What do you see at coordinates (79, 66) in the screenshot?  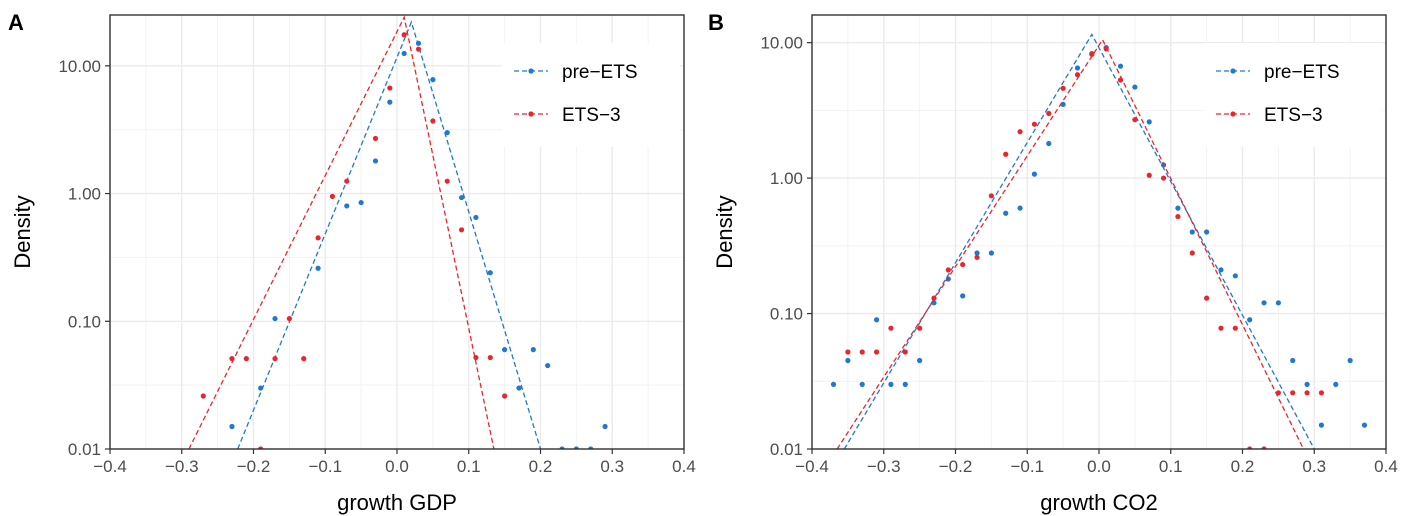 I see `panel-a-y-tick-label: 10.00` at bounding box center [79, 66].